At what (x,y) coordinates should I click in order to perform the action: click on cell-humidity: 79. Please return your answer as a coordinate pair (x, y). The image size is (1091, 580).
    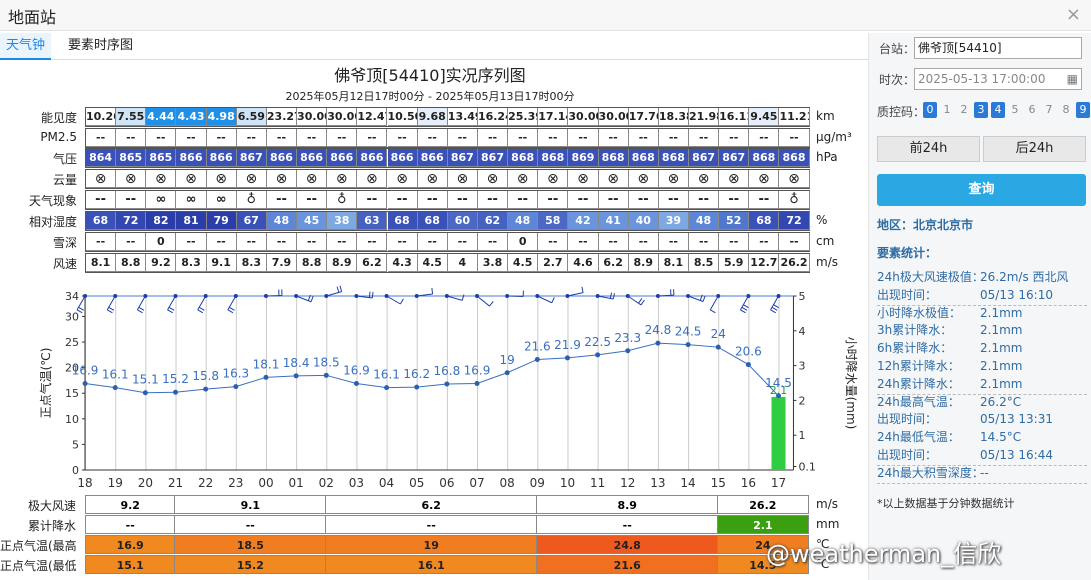
    Looking at the image, I should click on (221, 221).